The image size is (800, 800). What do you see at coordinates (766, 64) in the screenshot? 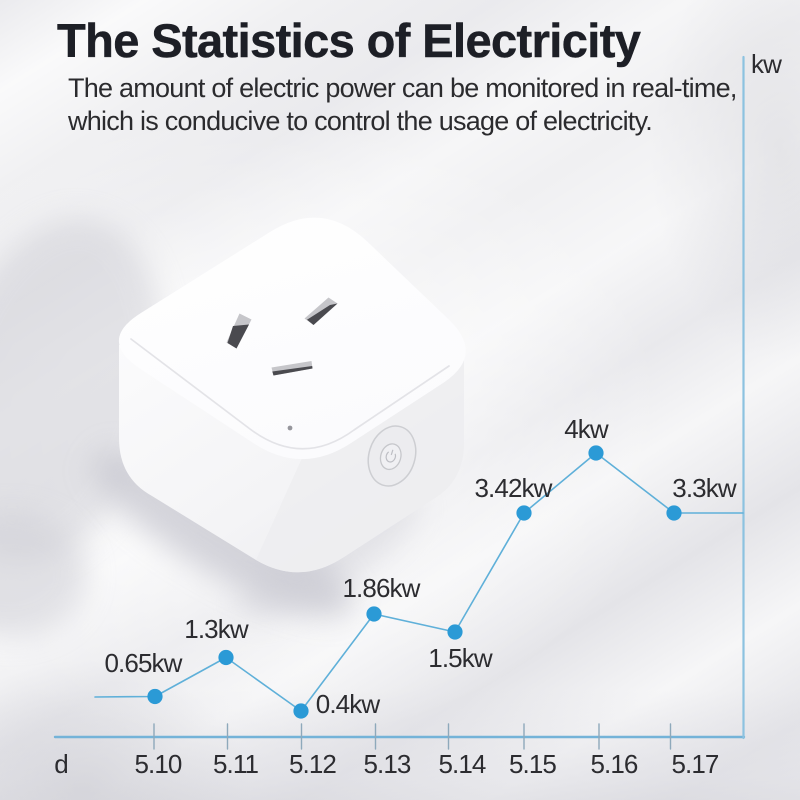
I see `svg-text: kw` at bounding box center [766, 64].